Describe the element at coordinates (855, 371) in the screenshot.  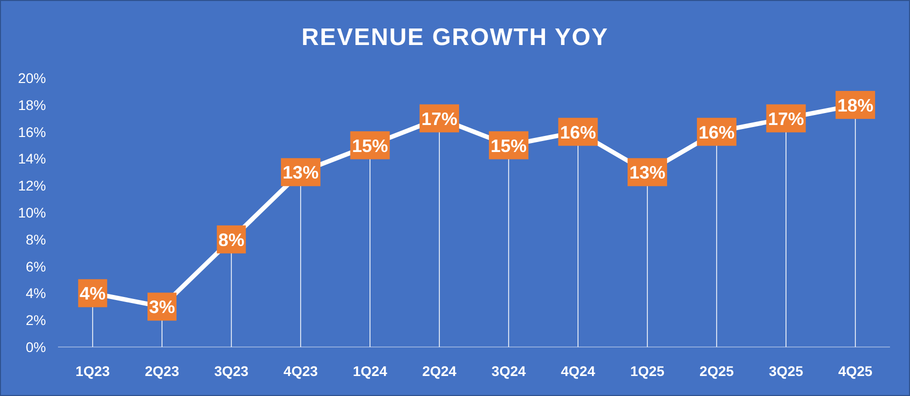
I see `x-tick-label: 4Q25` at that location.